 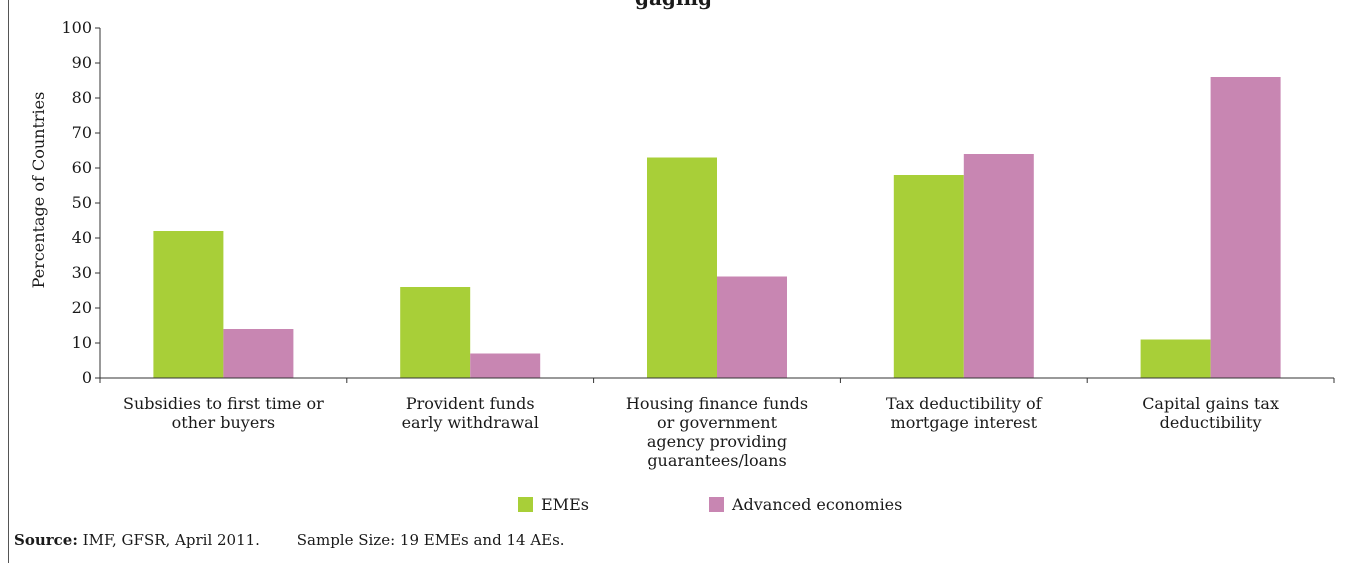 What do you see at coordinates (82, 307) in the screenshot?
I see `y-tick-label-20: 20` at bounding box center [82, 307].